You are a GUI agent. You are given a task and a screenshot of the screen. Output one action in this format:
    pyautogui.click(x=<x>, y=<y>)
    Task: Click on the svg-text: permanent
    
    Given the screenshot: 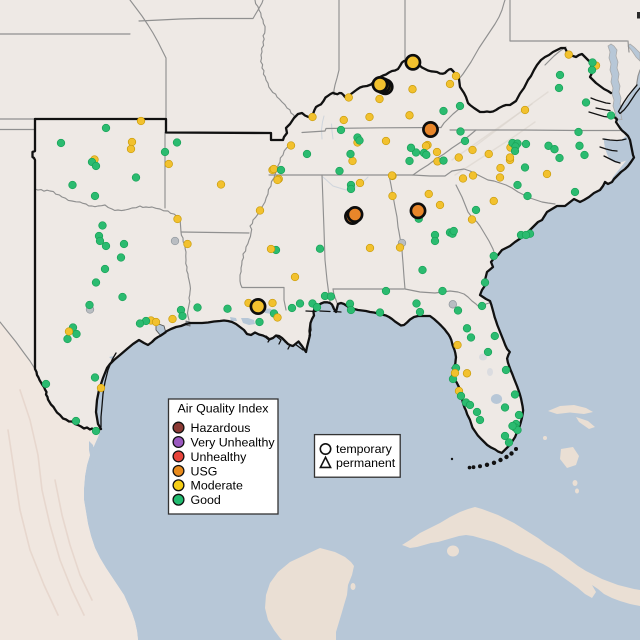 What is the action you would take?
    pyautogui.click(x=366, y=463)
    